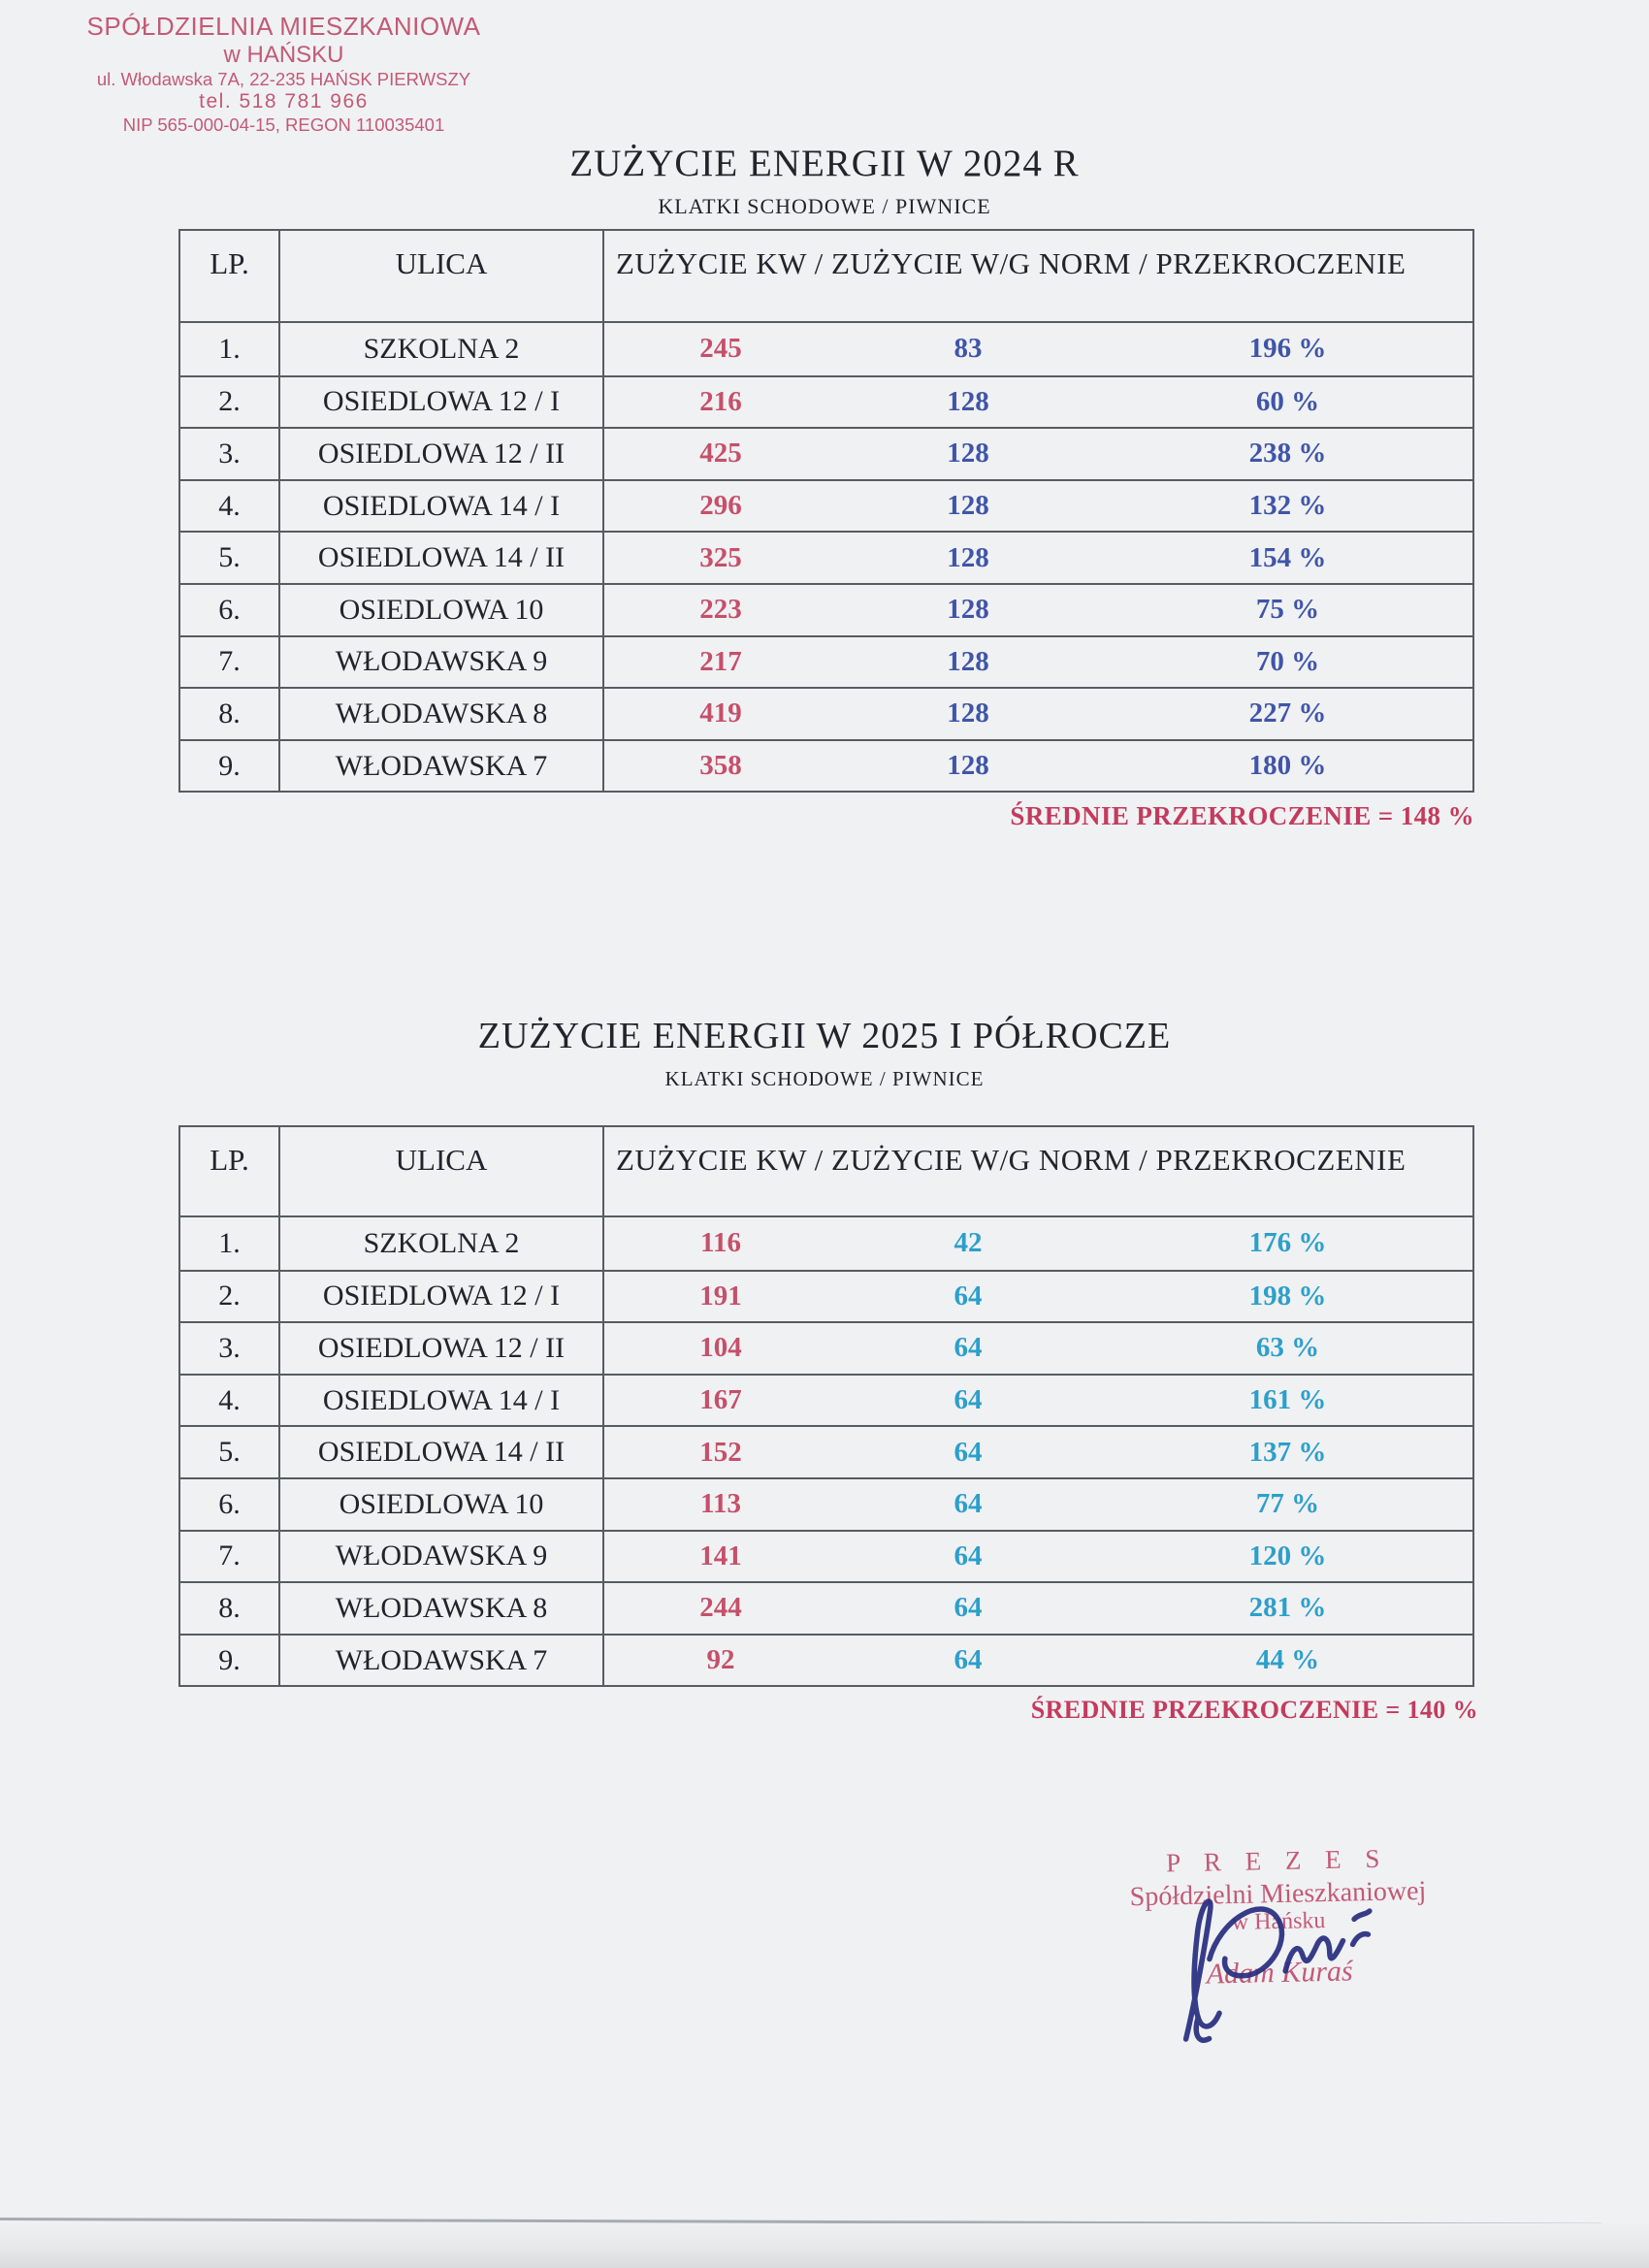 The width and height of the screenshot is (1649, 2268). I want to click on row-street: WŁODAWSKA 8, so click(442, 714).